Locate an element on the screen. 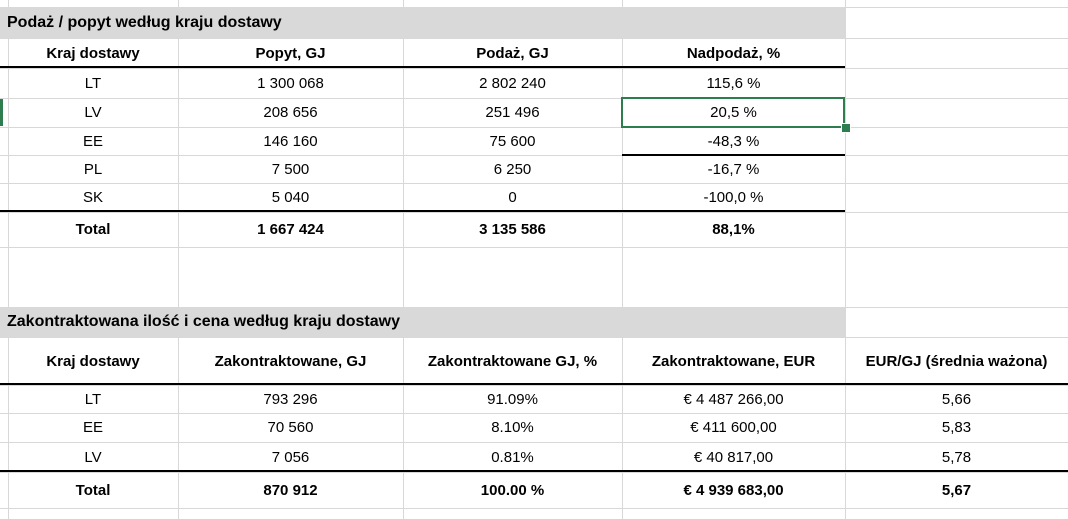  t2-lt-zakontr-gj: 793 296 is located at coordinates (290, 399).